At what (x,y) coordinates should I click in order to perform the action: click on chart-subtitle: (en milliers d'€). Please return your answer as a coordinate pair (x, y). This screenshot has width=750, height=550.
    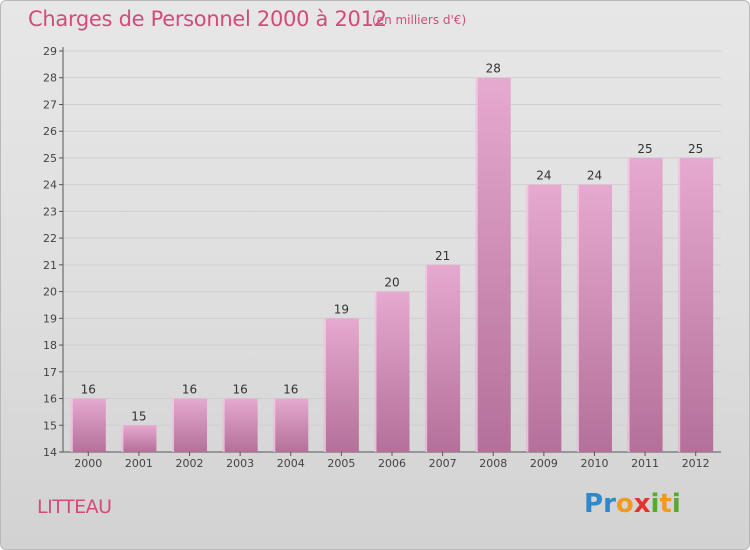
    Looking at the image, I should click on (419, 20).